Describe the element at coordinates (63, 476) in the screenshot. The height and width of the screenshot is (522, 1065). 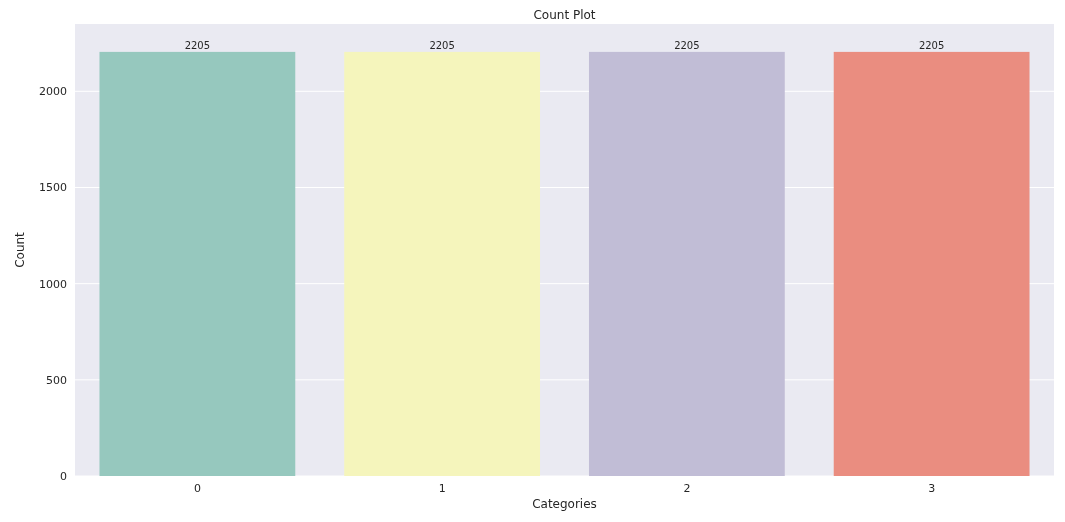
I see `y-tick-label: 0` at that location.